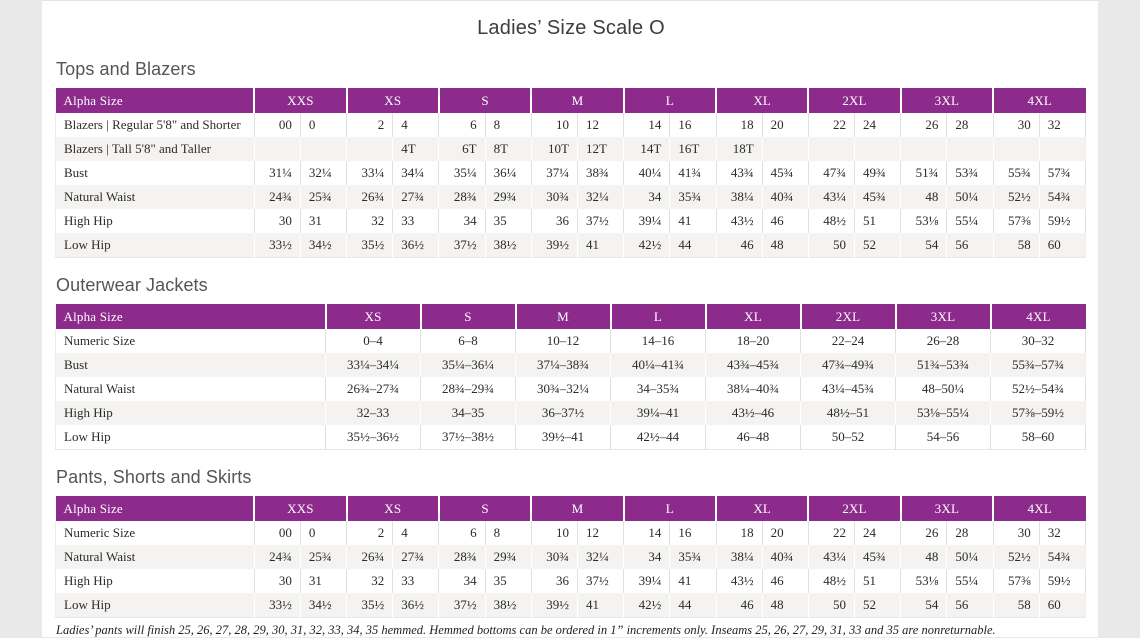 The width and height of the screenshot is (1140, 638). What do you see at coordinates (739, 173) in the screenshot?
I see `cell: 43¾` at bounding box center [739, 173].